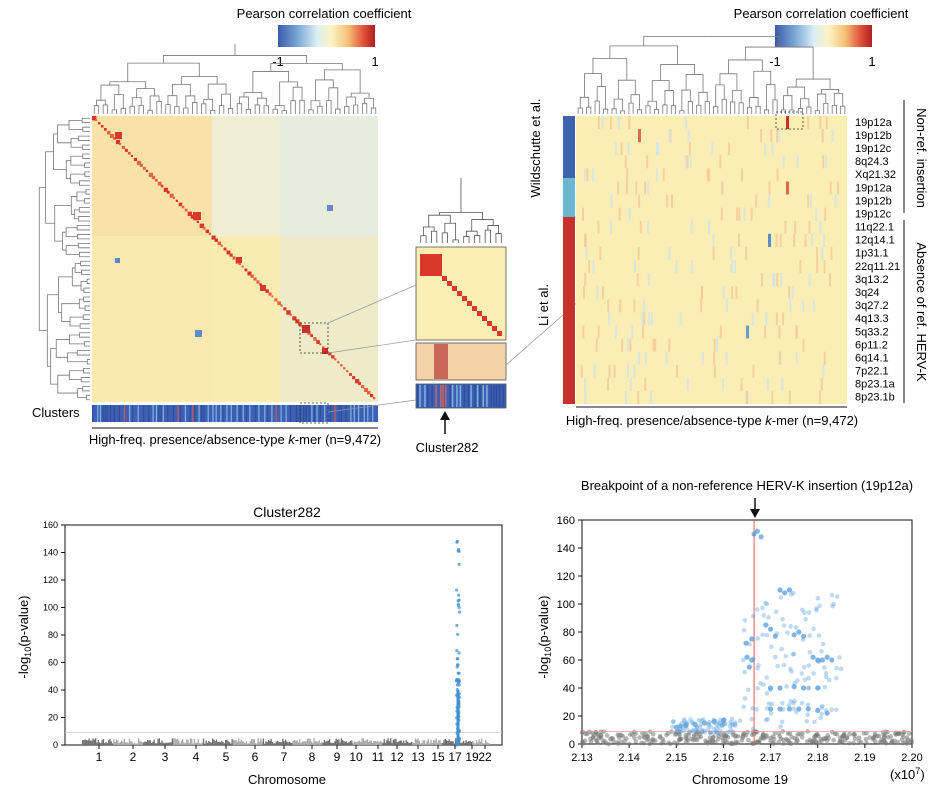  What do you see at coordinates (284, 757) in the screenshot?
I see `x-tick-label: 7` at bounding box center [284, 757].